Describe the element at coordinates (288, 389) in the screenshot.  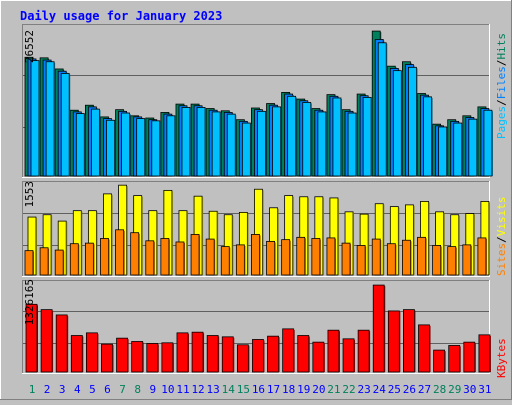
I see `x-tick-label: 18` at that location.